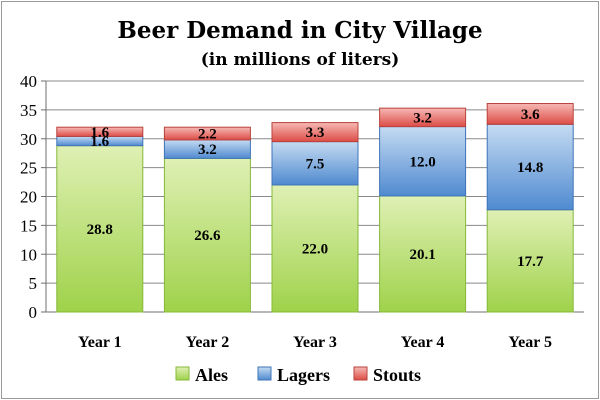 This screenshot has height=400, width=600. I want to click on x-category-label: Year 5, so click(530, 342).